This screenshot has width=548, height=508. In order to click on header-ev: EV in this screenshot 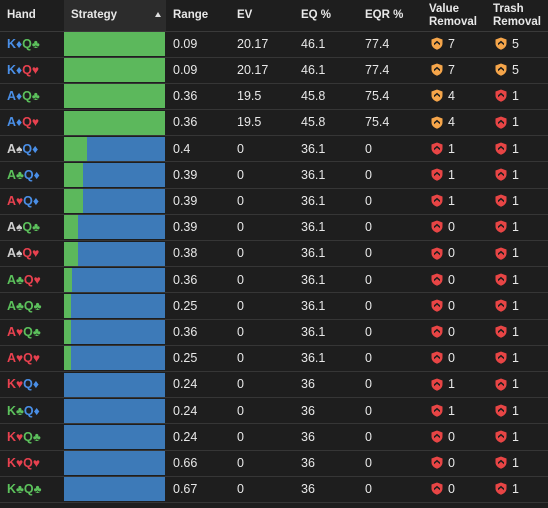, I will do `click(244, 15)`.